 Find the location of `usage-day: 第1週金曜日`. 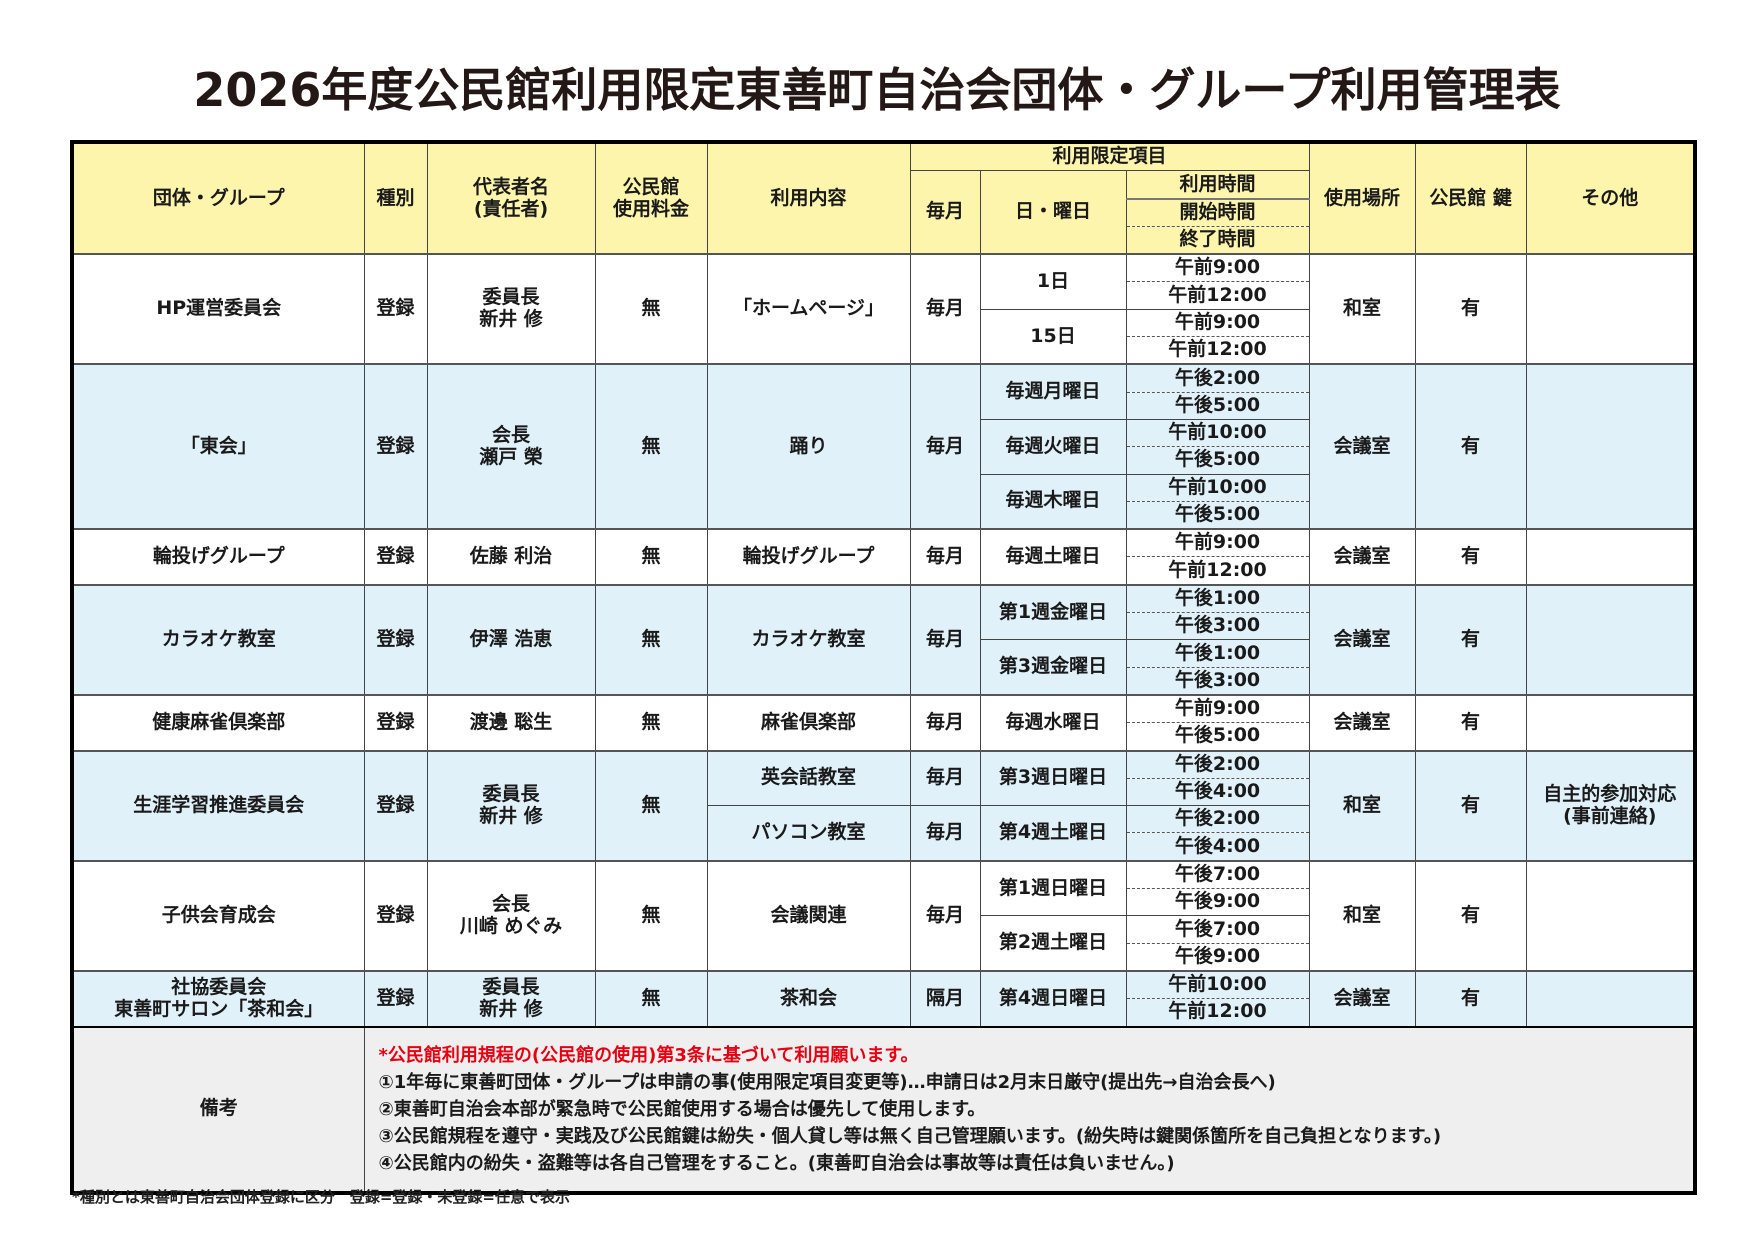

usage-day: 第1週金曜日 is located at coordinates (1053, 612).